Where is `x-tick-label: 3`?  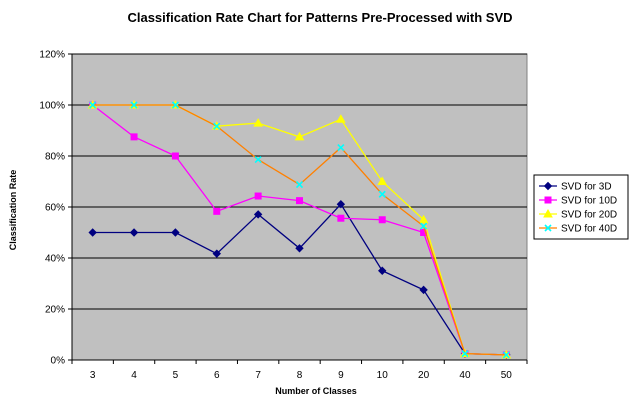 x-tick-label: 3 is located at coordinates (93, 375).